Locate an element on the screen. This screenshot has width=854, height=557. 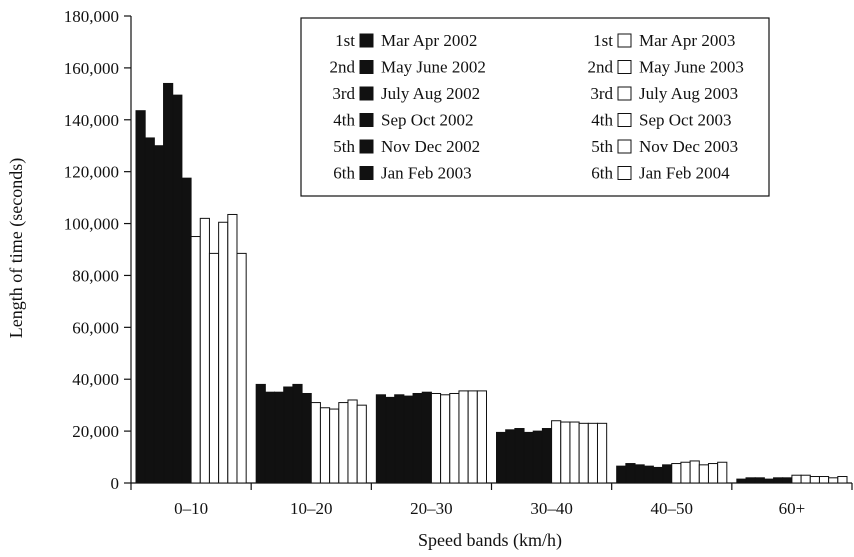
x-tick-label: 60+ is located at coordinates (792, 508).